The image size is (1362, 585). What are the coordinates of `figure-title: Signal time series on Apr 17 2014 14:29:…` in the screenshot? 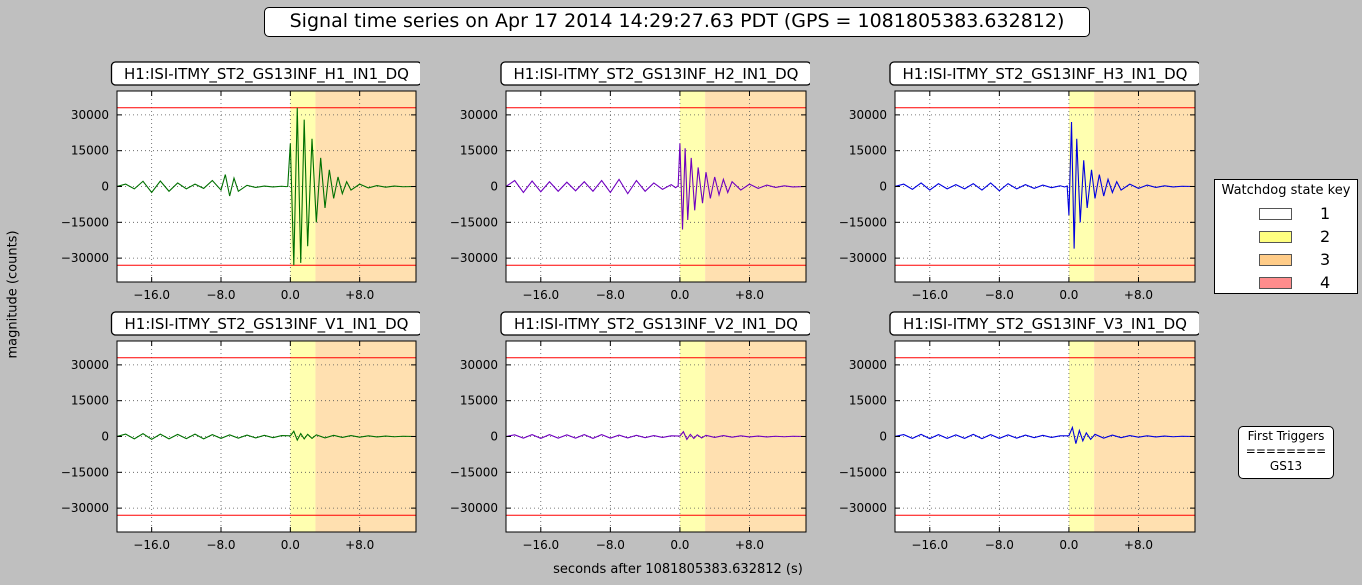 It's located at (677, 22).